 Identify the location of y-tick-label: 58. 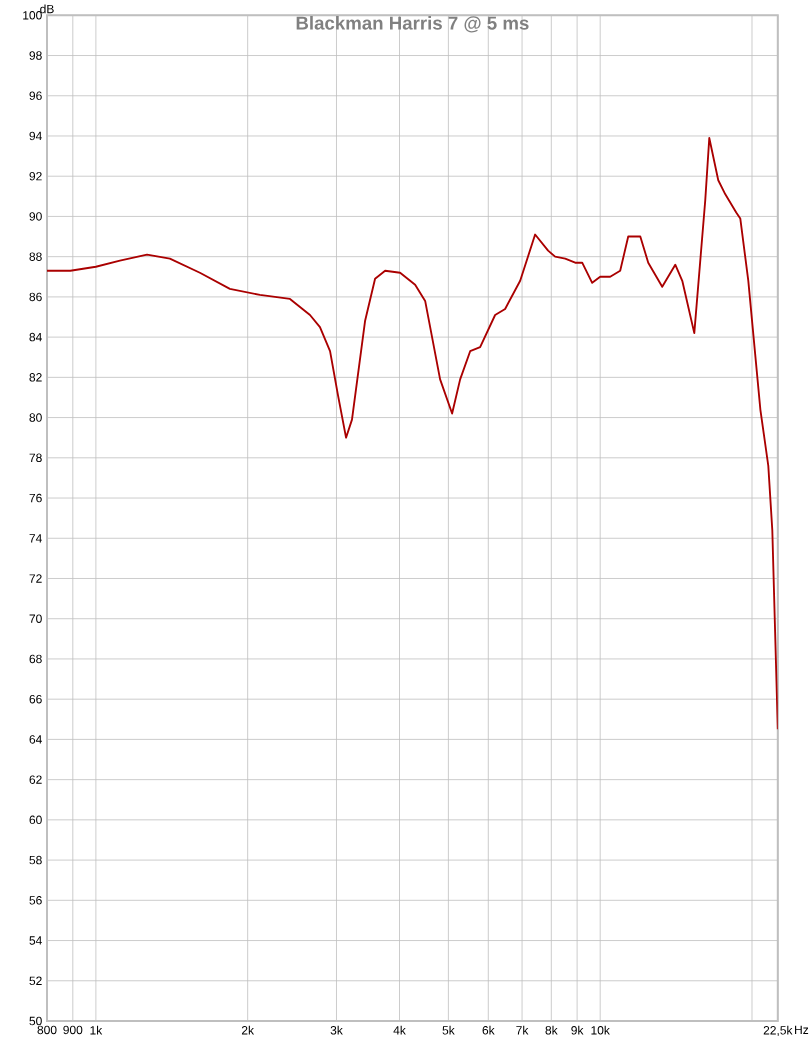
(35, 860).